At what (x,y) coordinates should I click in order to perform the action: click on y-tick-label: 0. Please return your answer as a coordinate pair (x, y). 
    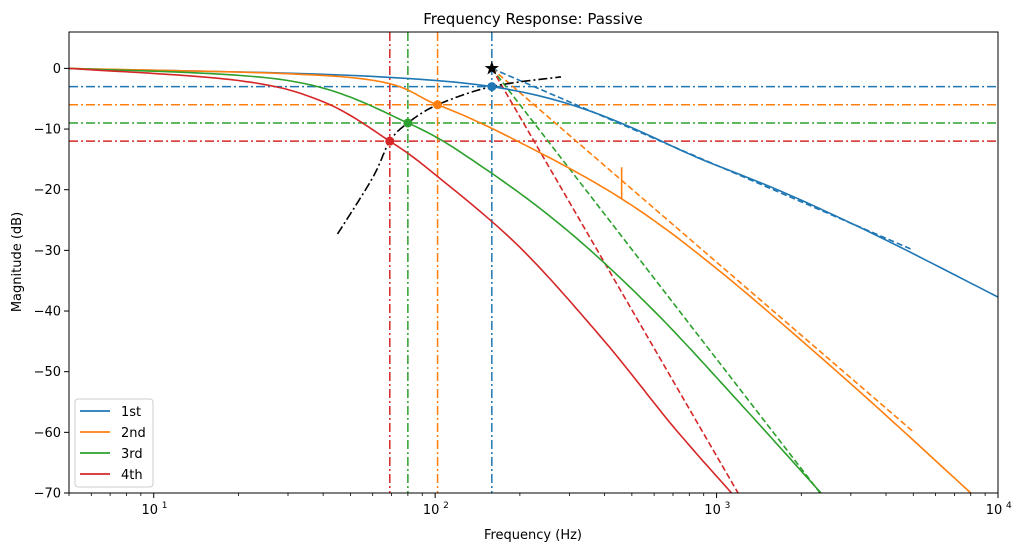
    Looking at the image, I should click on (57, 69).